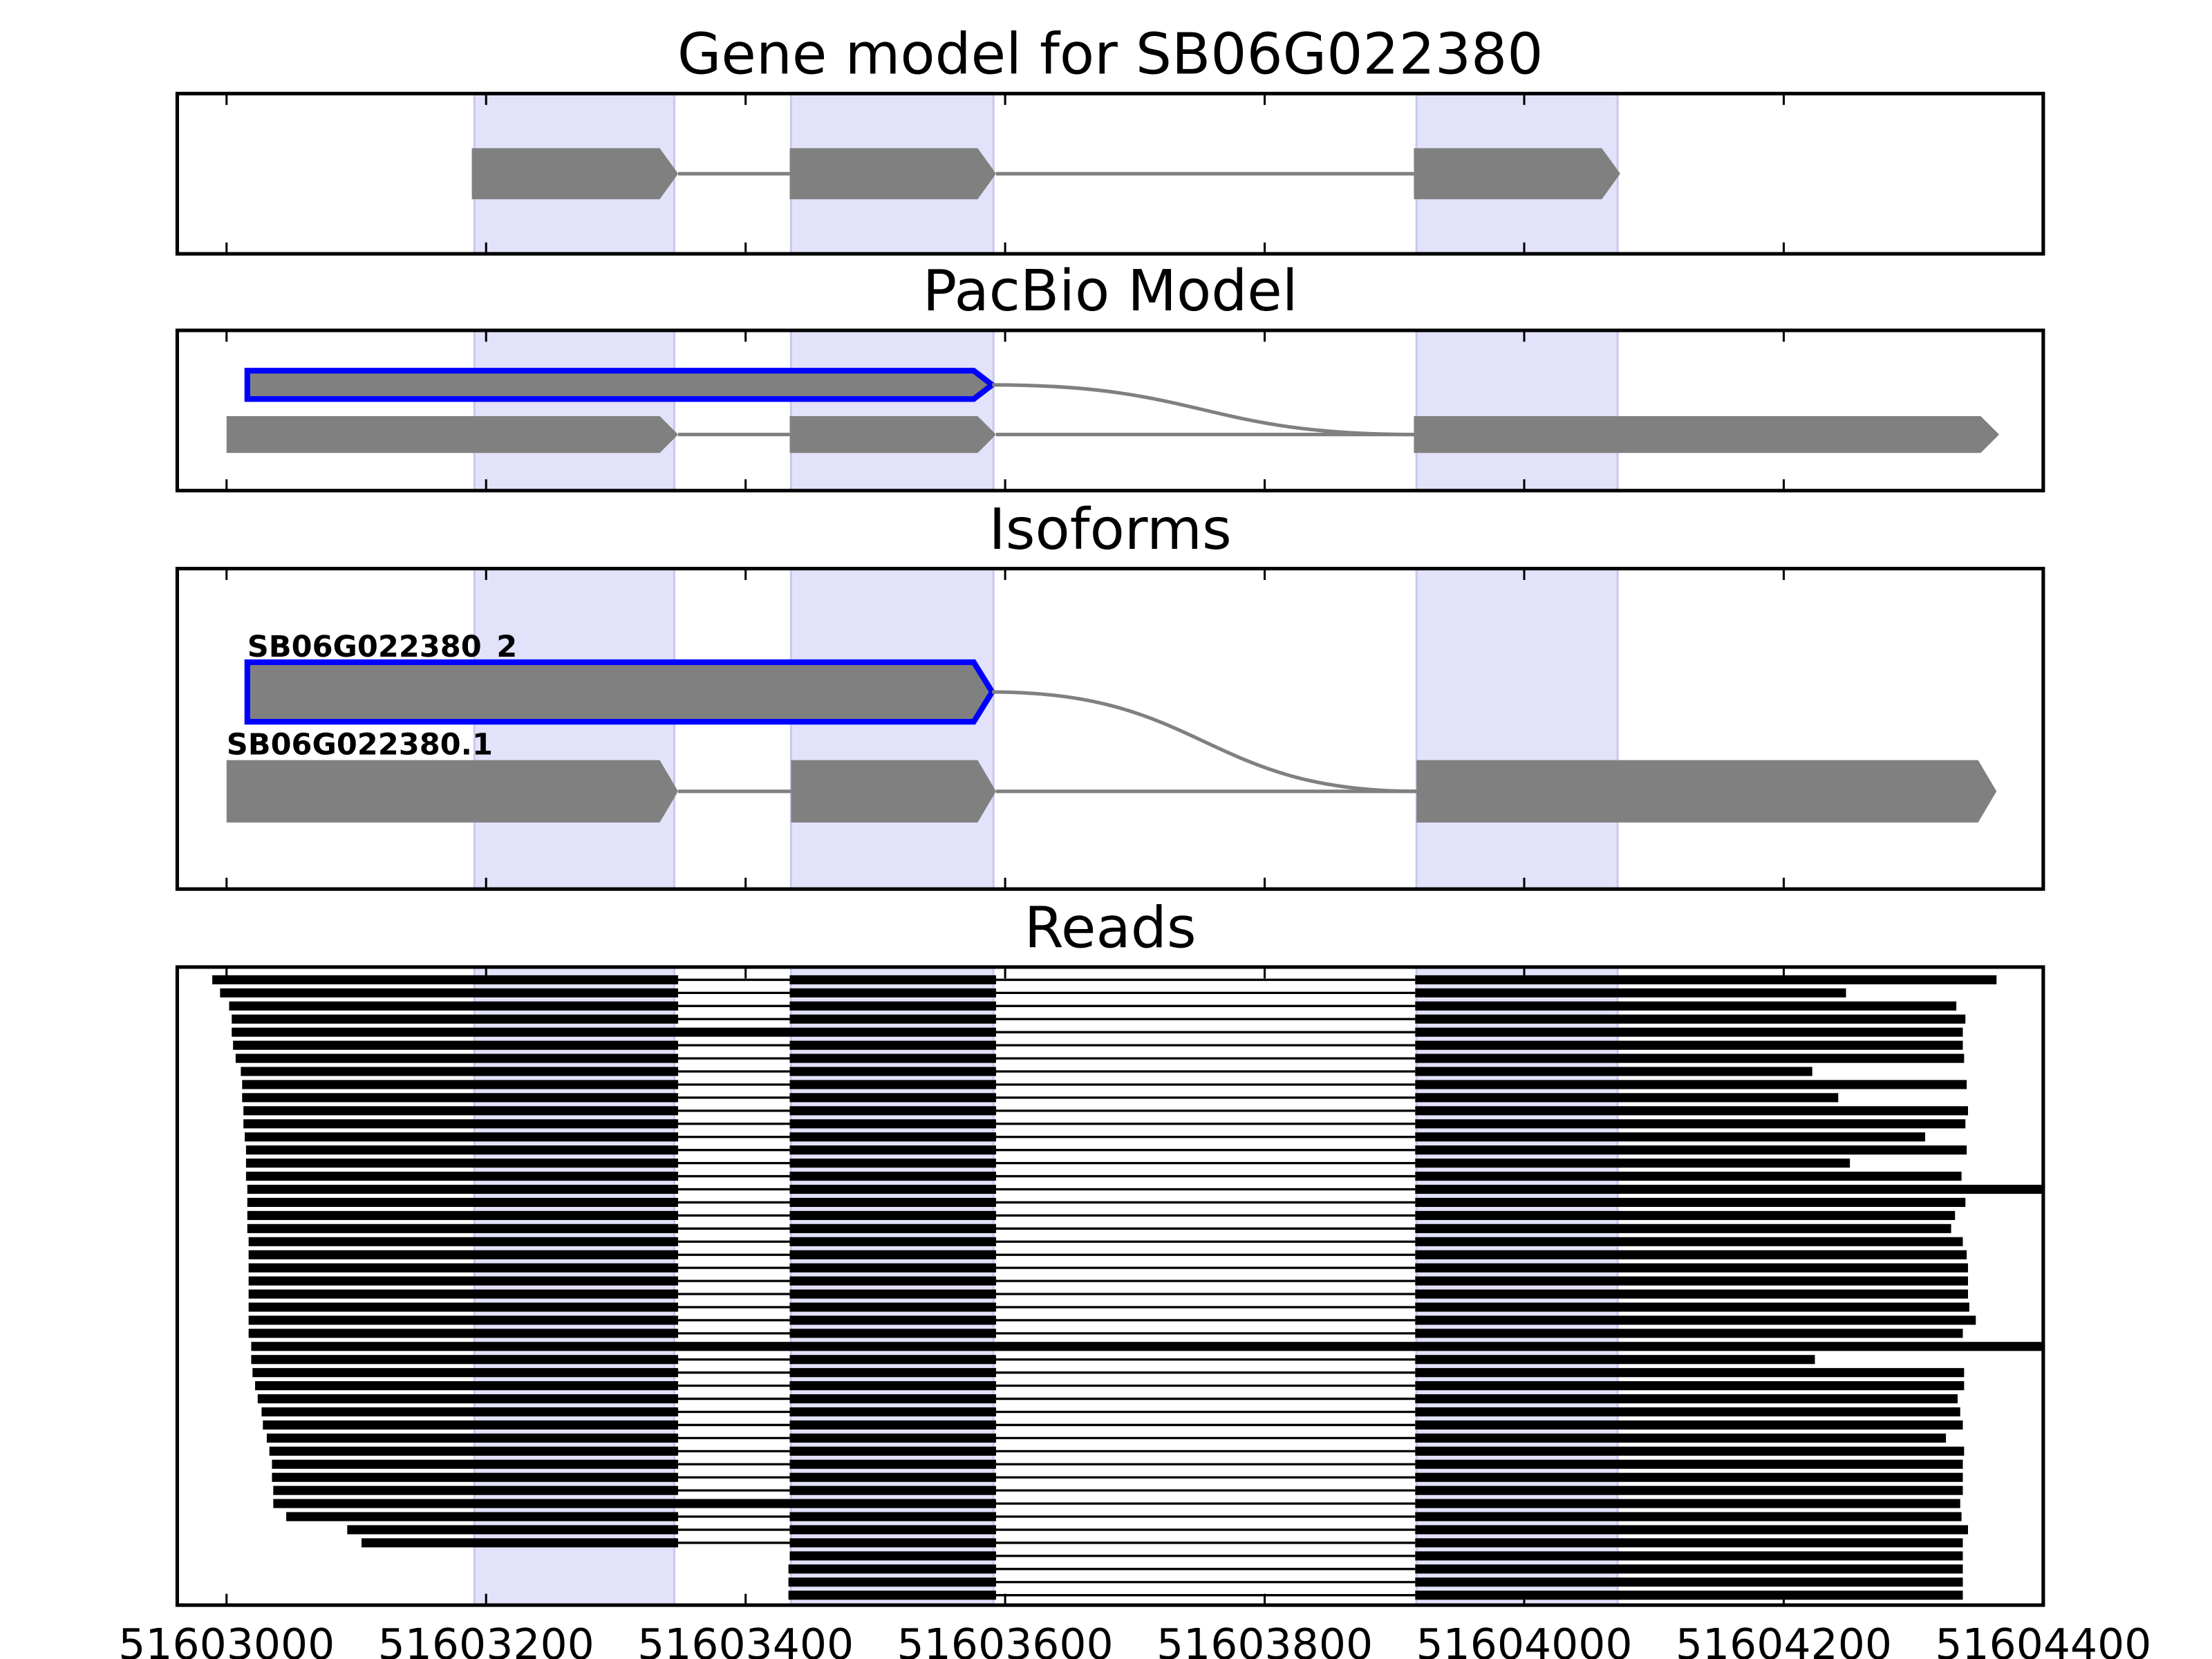 This screenshot has width=2212, height=1659. I want to click on panel-frame, so click(1110, 174).